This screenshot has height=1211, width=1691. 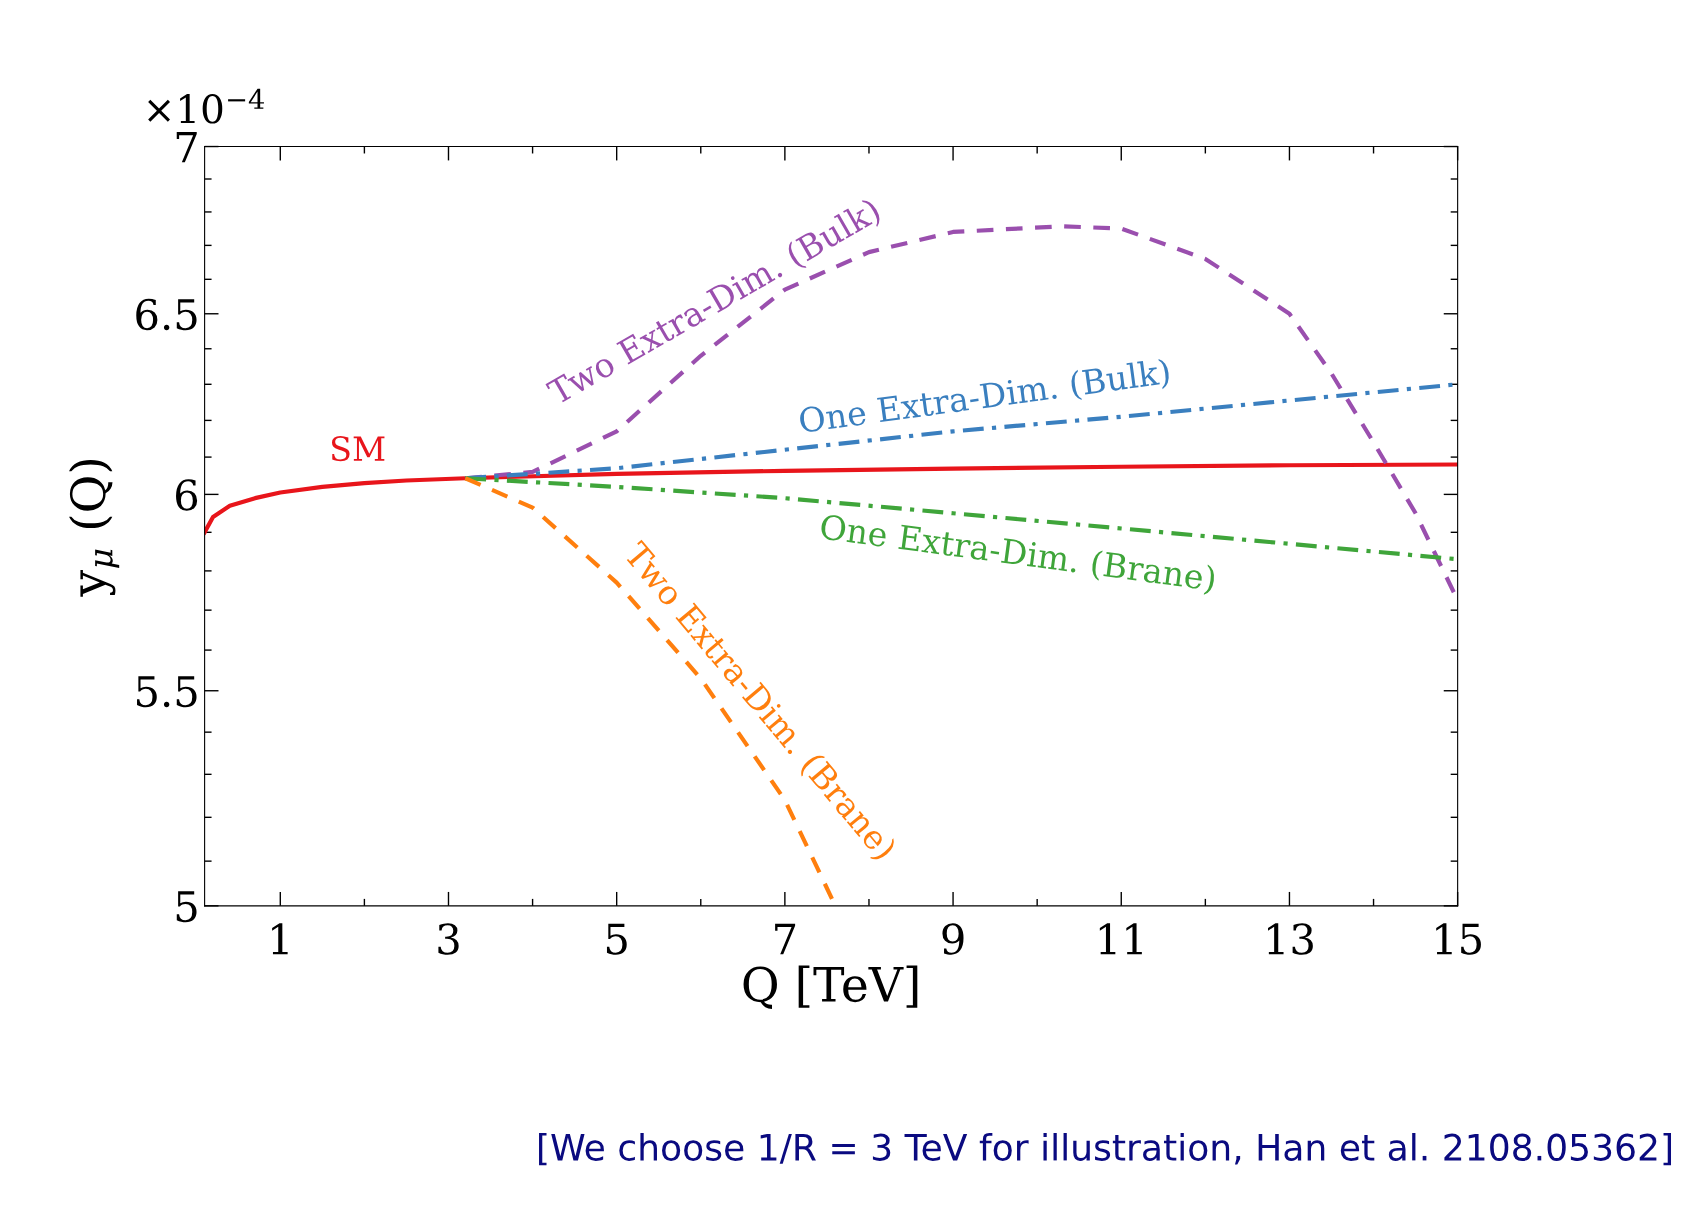 I want to click on x-tick-label: 3, so click(x=448, y=939).